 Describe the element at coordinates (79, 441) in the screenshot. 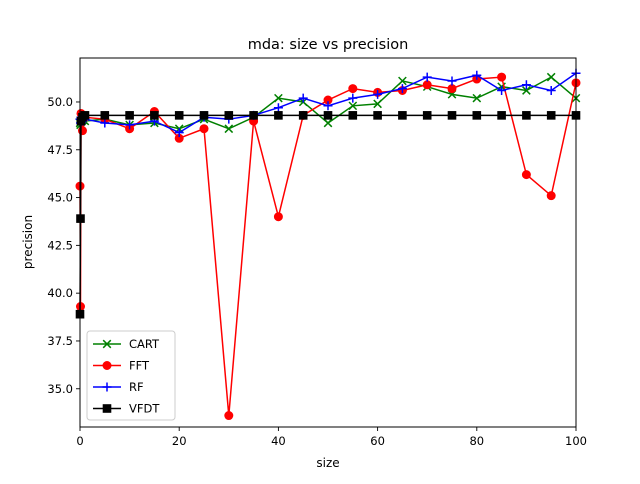

I see `x-tick-label: 0` at that location.